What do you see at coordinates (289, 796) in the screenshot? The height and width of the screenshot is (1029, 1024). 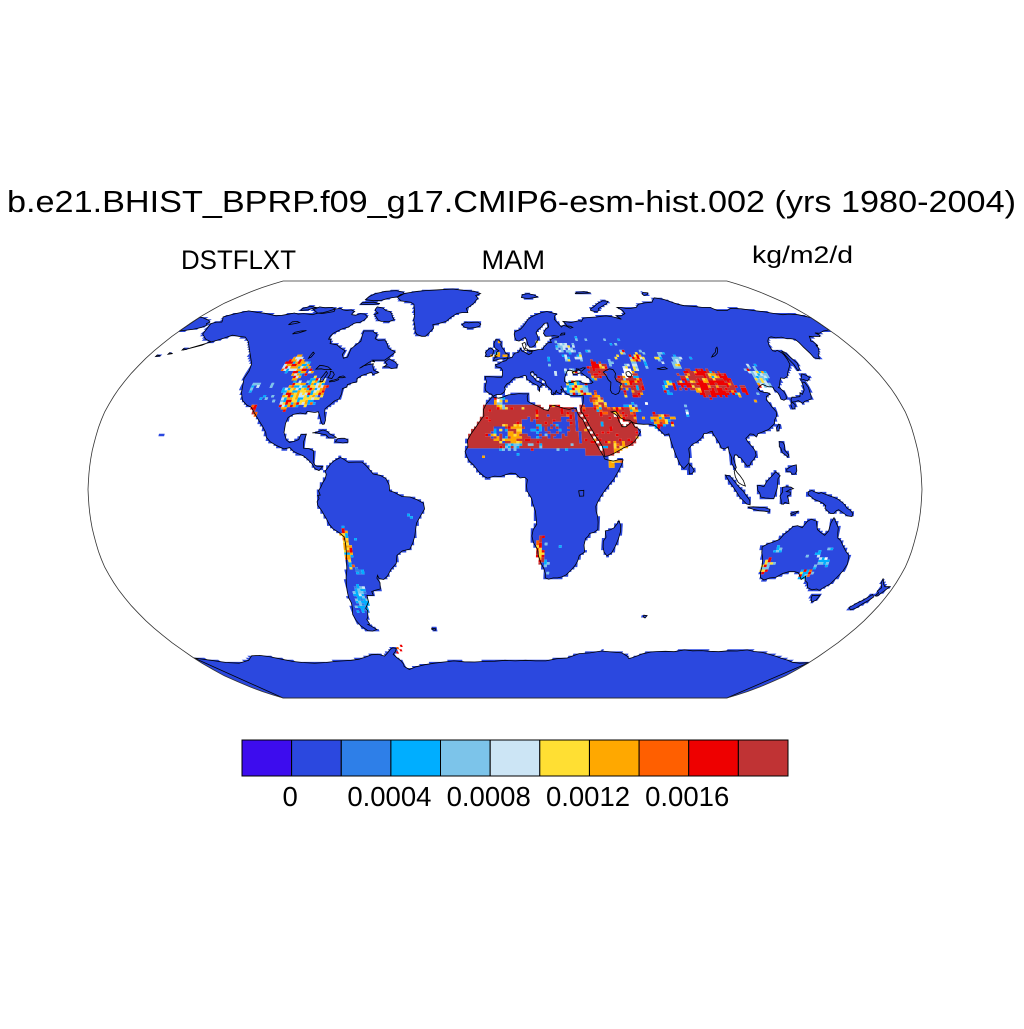 I see `svg-text: 0` at bounding box center [289, 796].